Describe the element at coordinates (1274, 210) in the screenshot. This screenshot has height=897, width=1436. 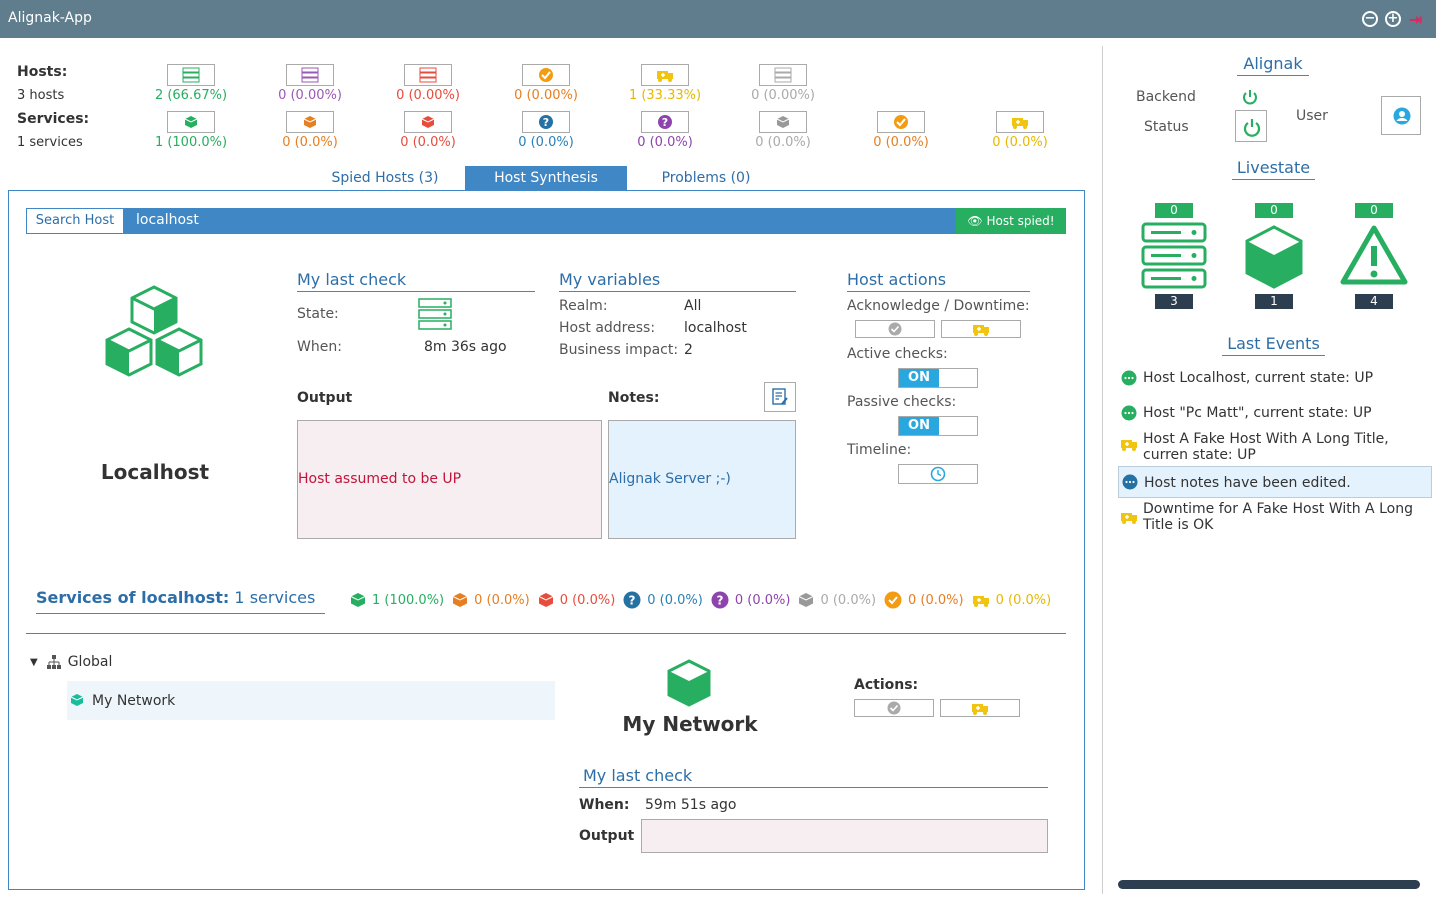
I see `livestate-services-problems: 0` at that location.